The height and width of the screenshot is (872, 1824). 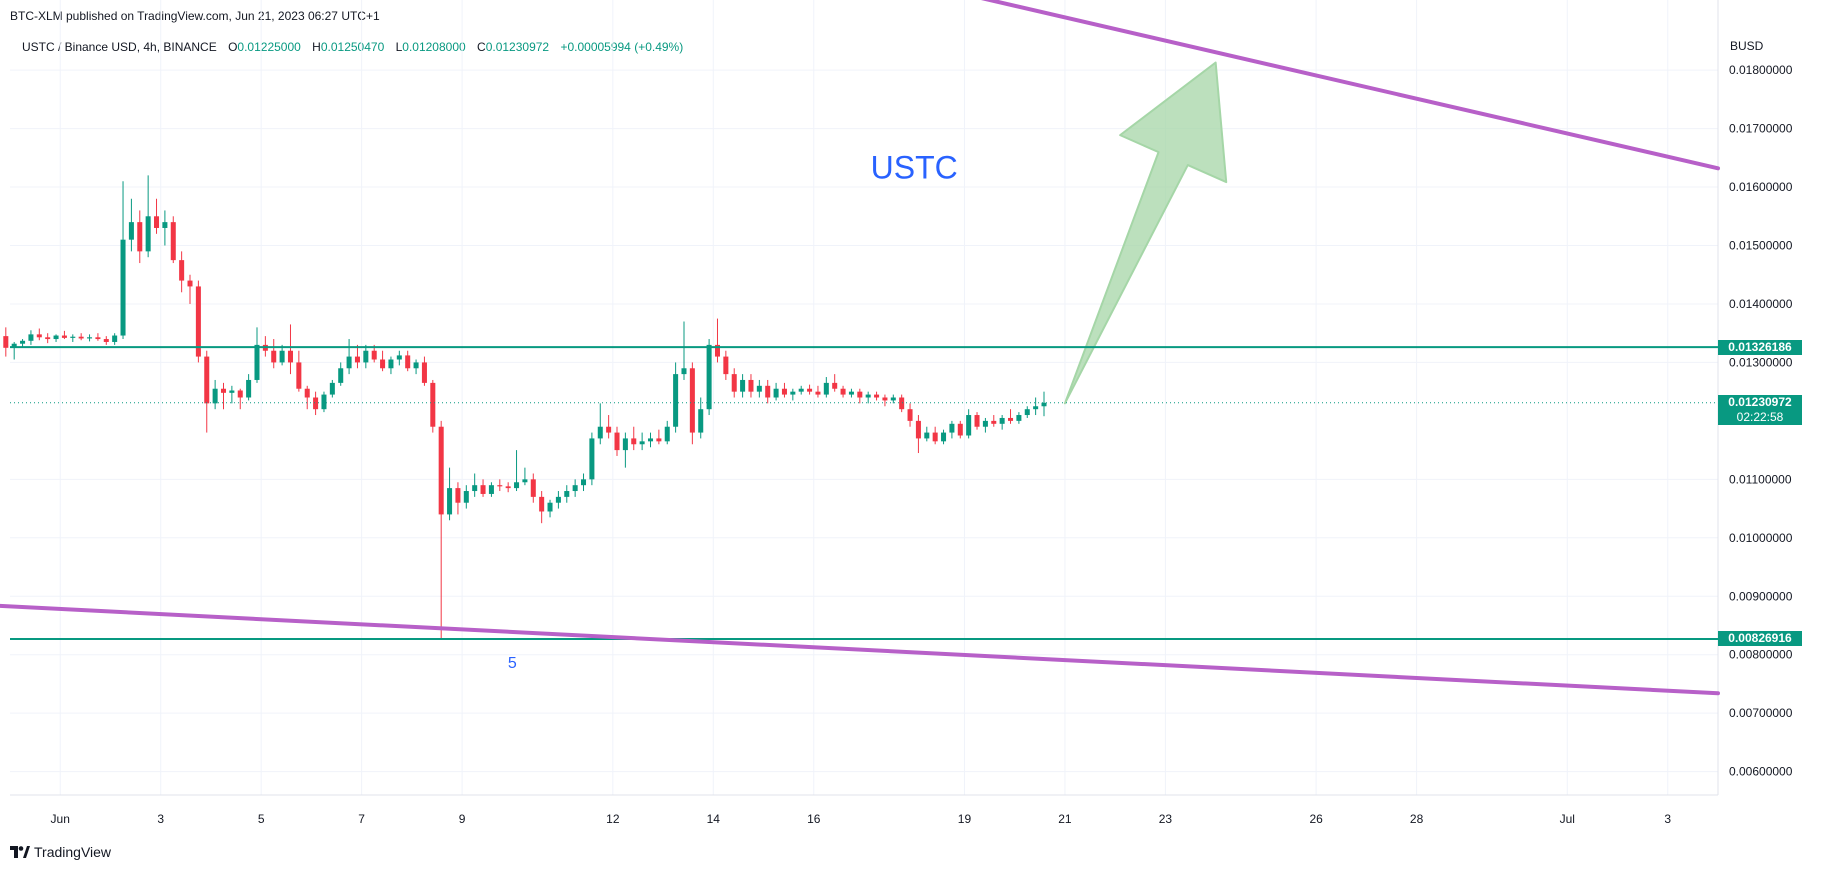 What do you see at coordinates (1760, 418) in the screenshot?
I see `bar-countdown-tag: 02:22:58` at bounding box center [1760, 418].